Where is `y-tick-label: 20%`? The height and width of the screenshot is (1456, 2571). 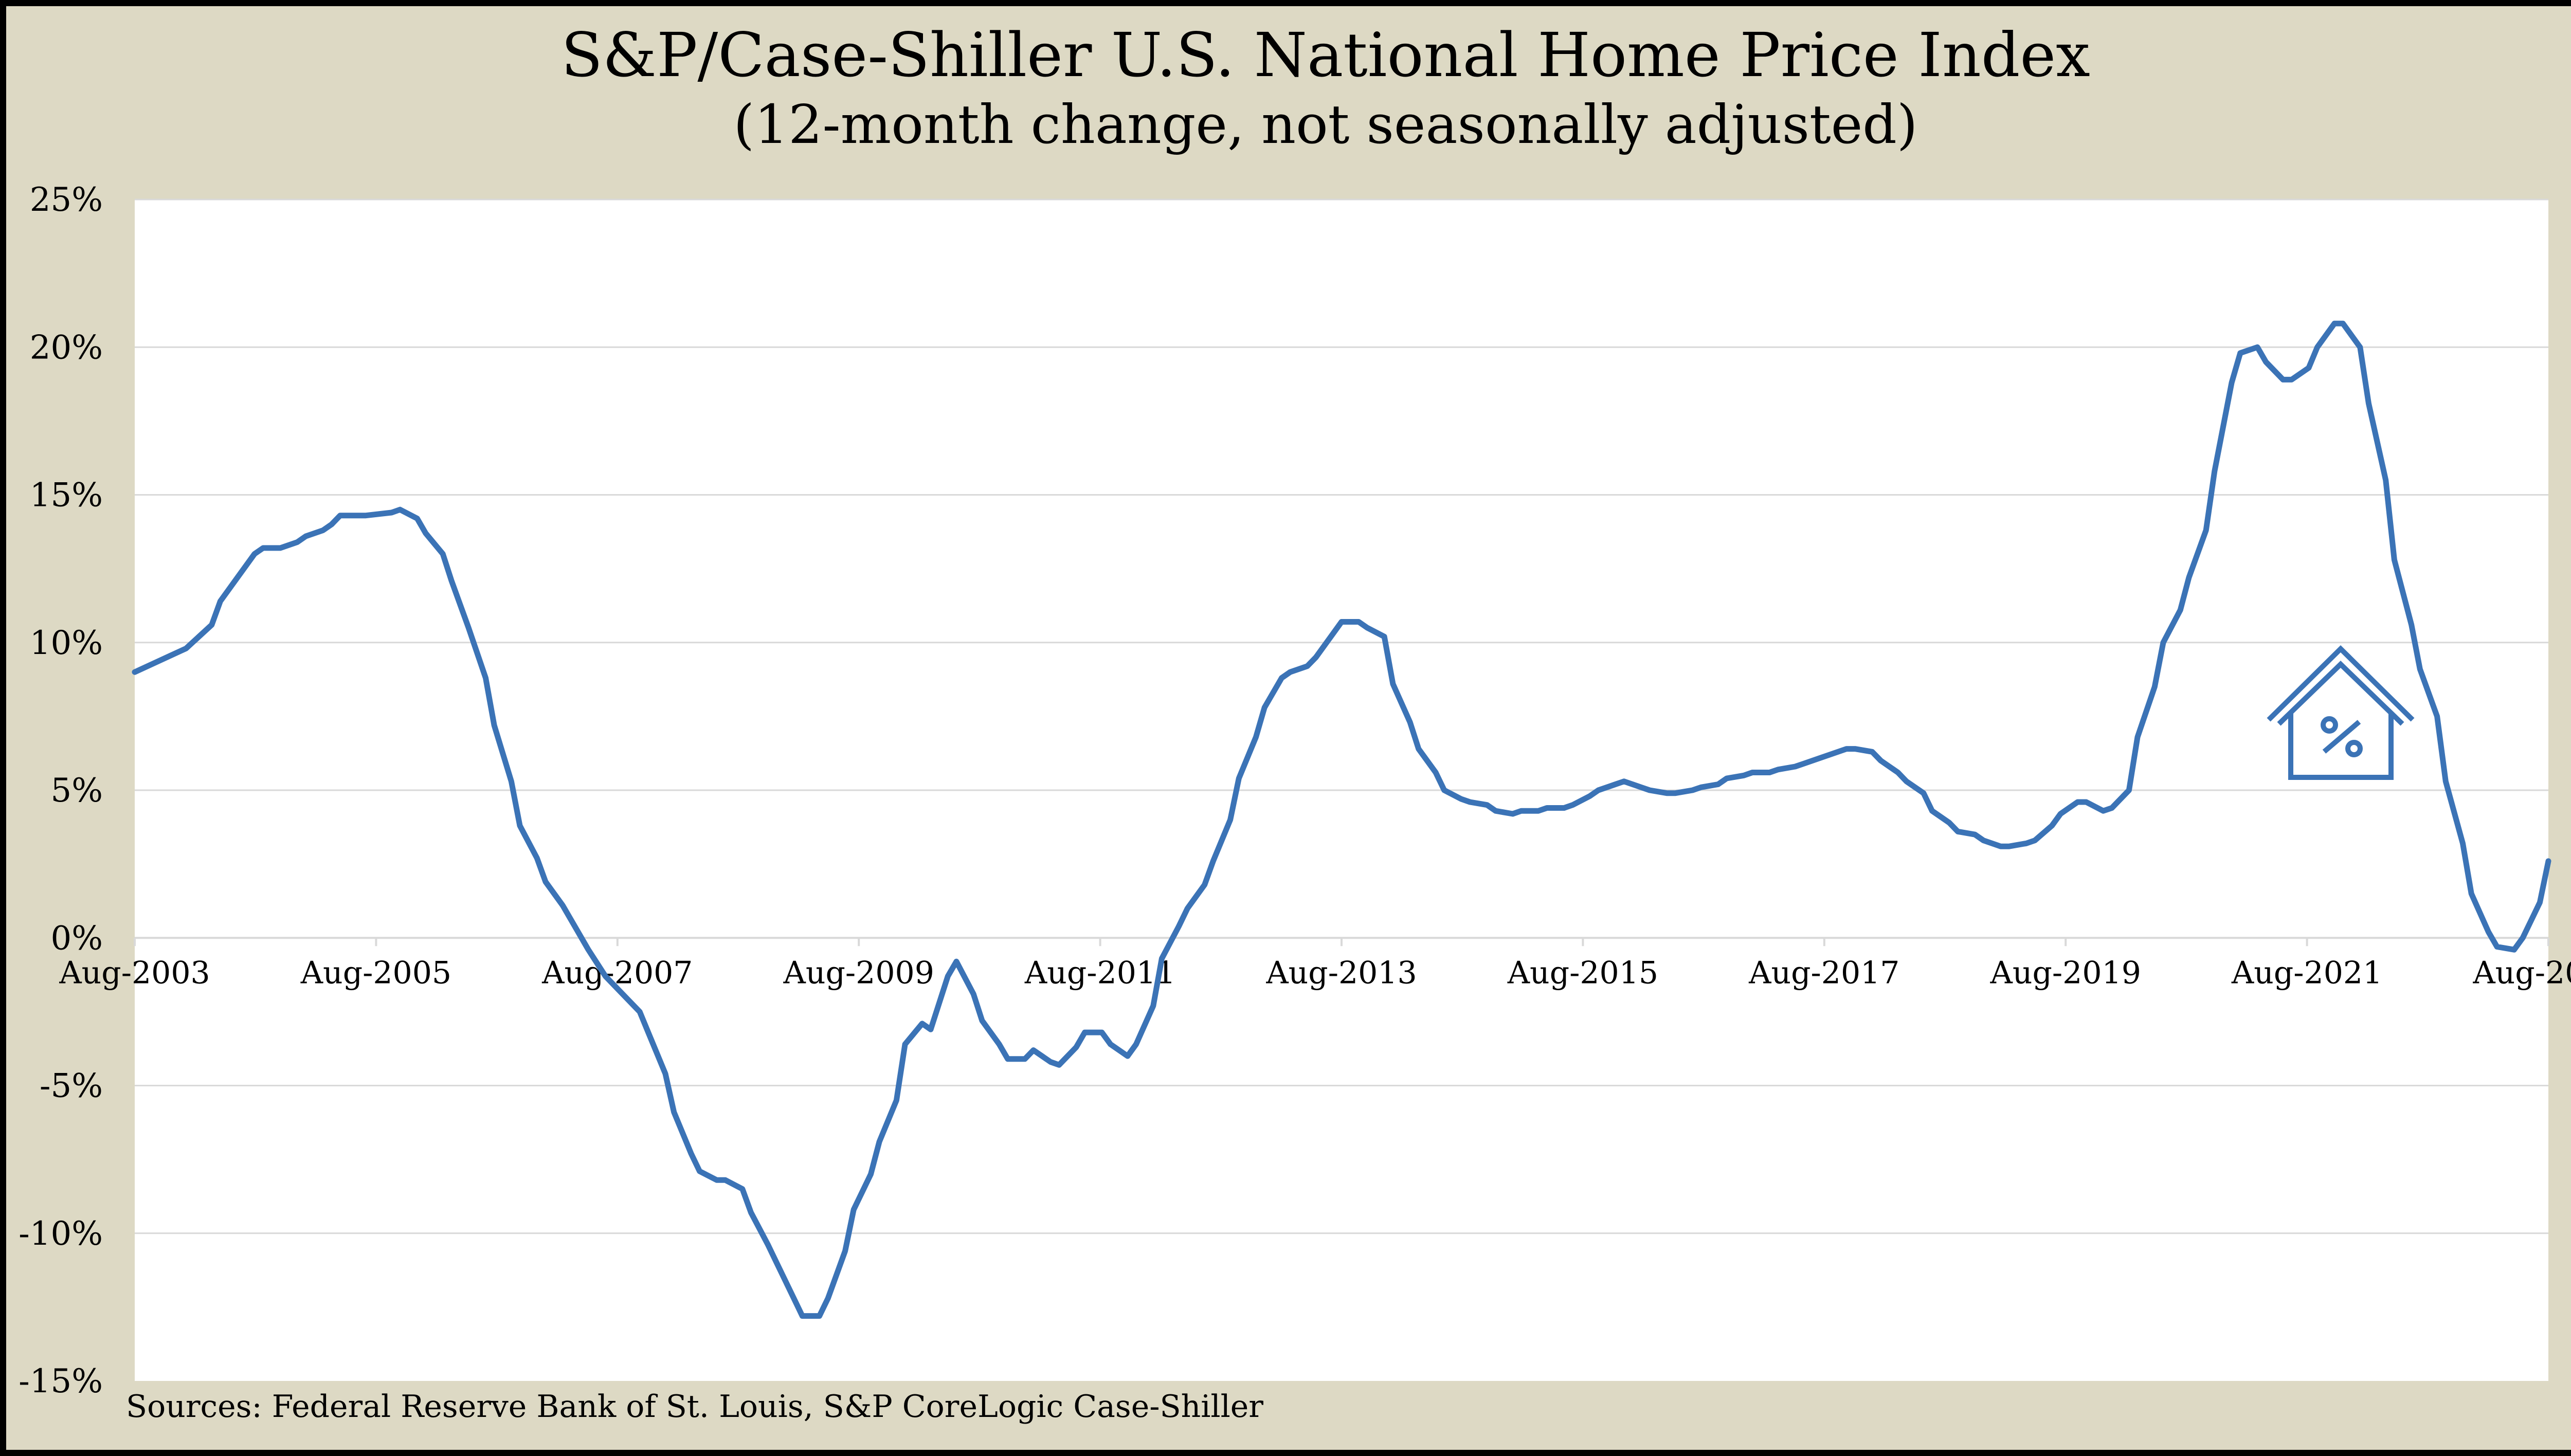
y-tick-label: 20% is located at coordinates (66, 348).